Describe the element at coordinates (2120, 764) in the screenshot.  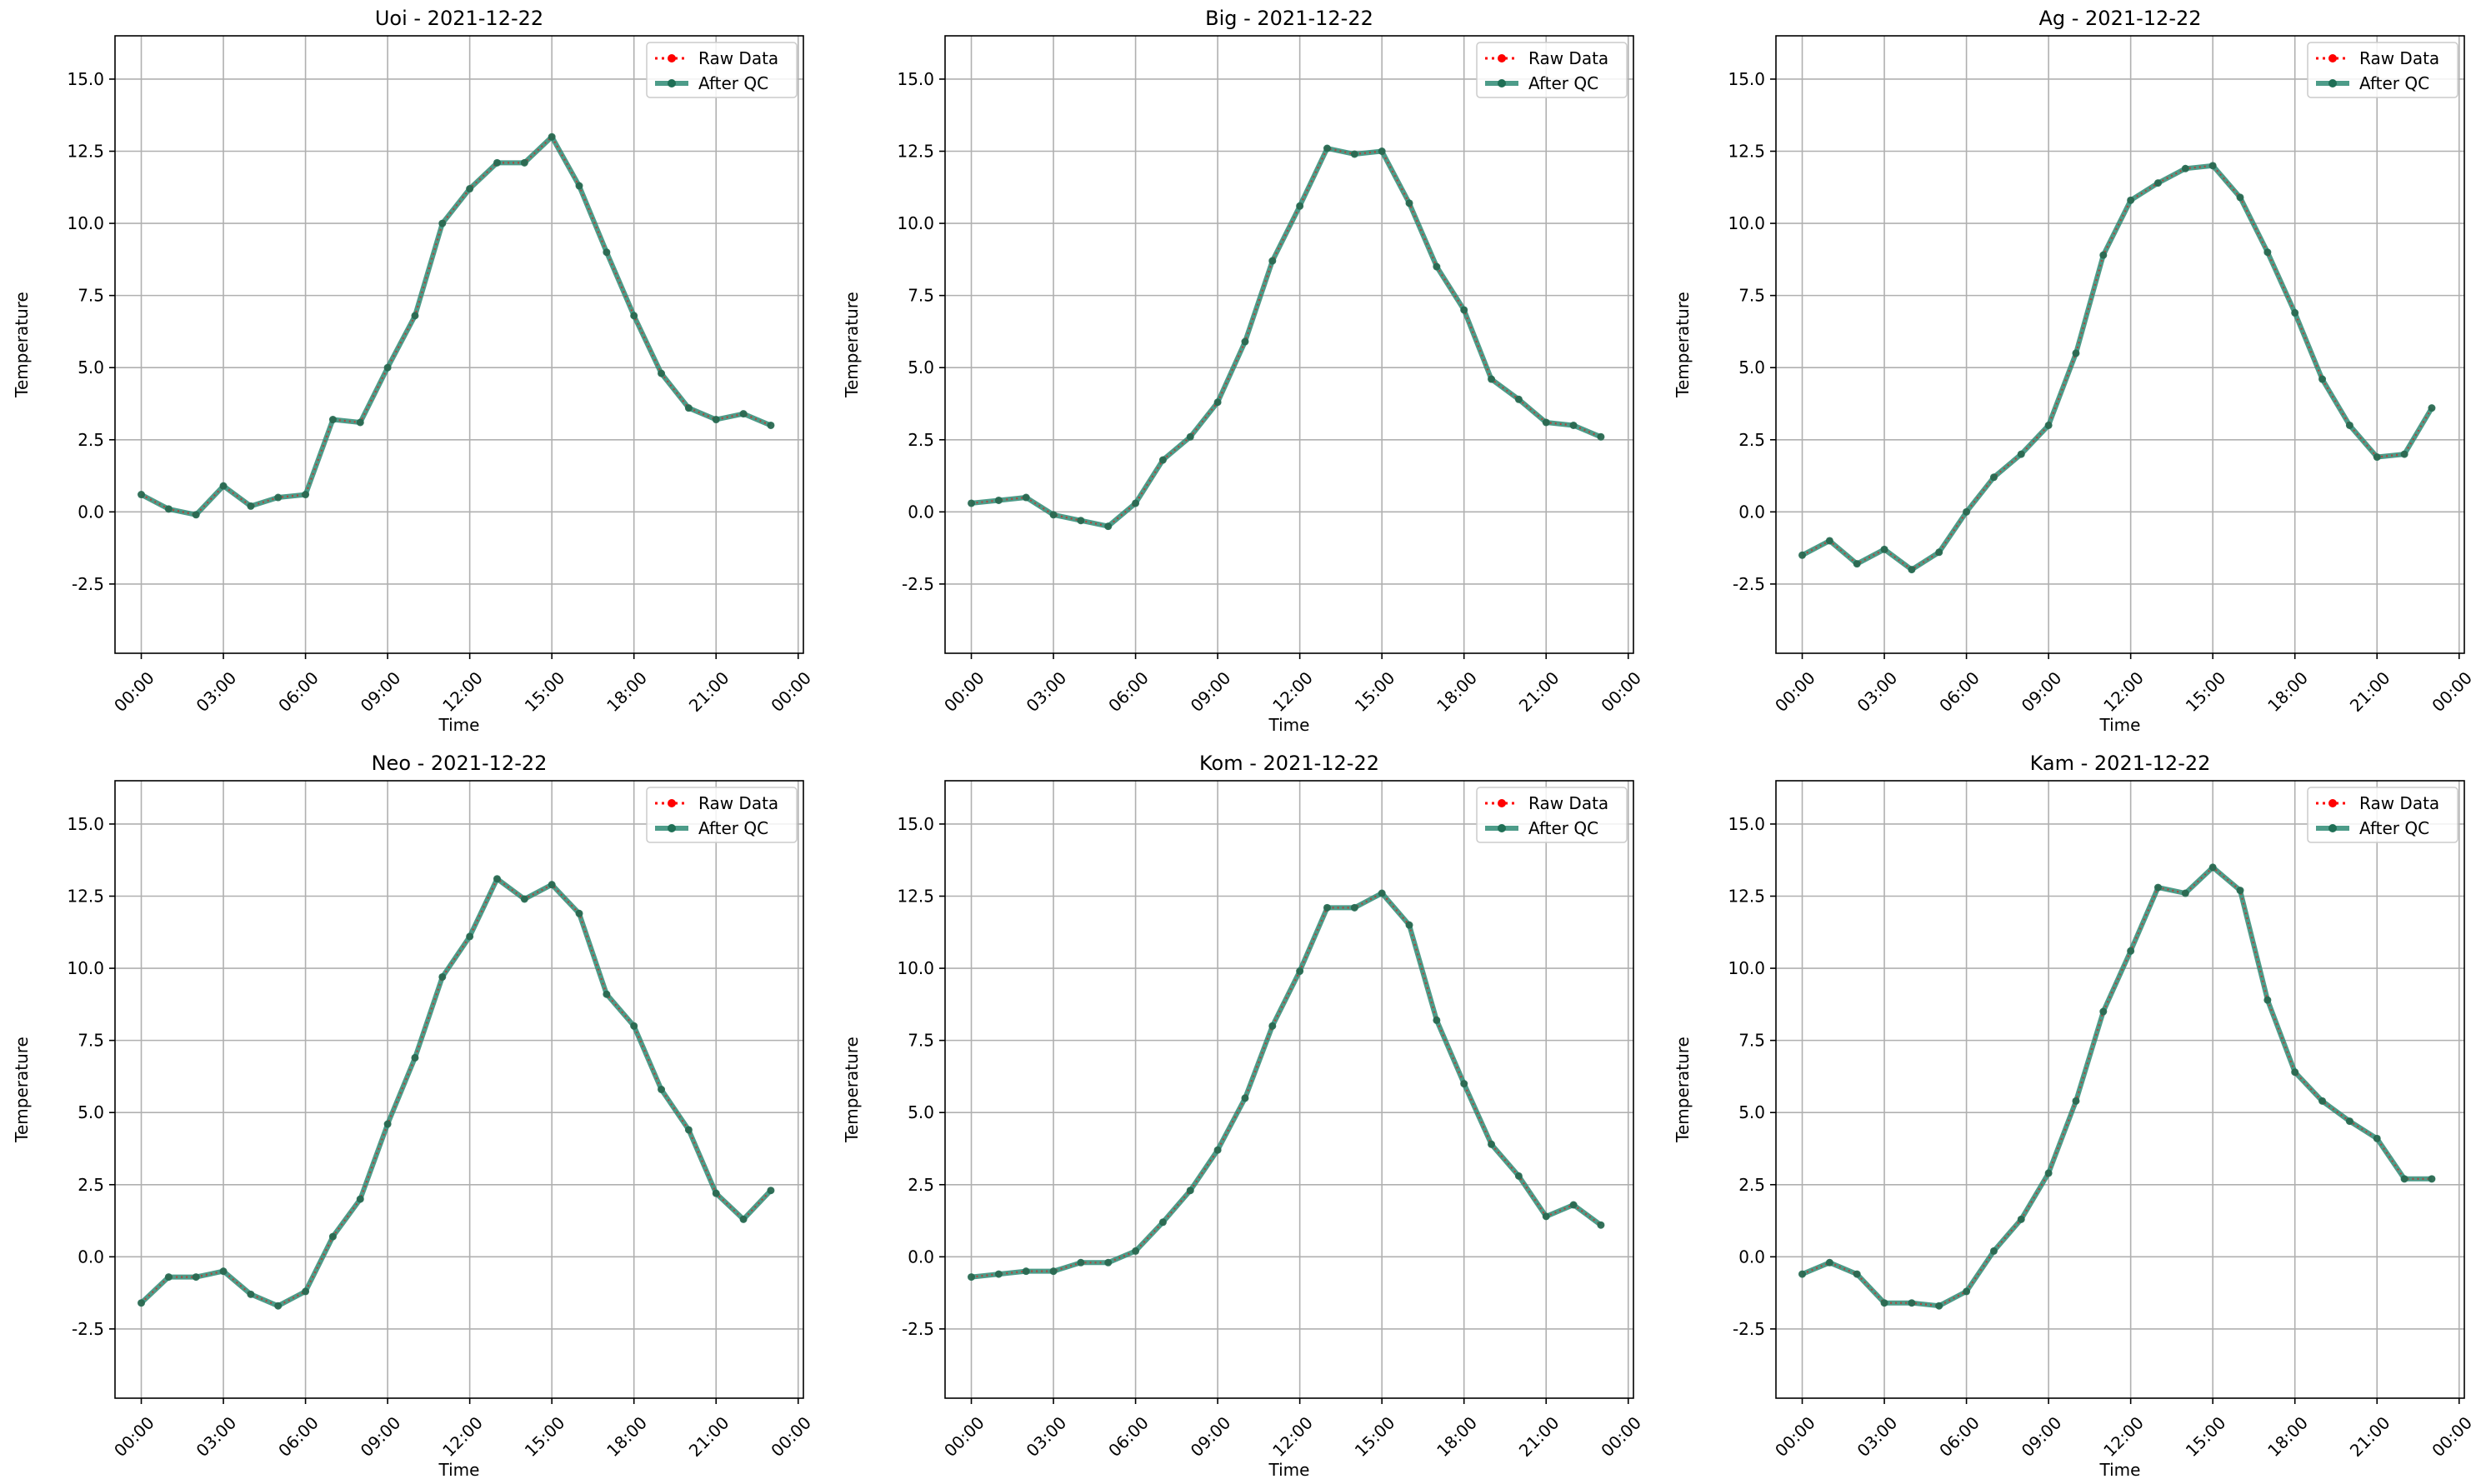
I see `subplot-title: Kam - 2021-12-22` at that location.